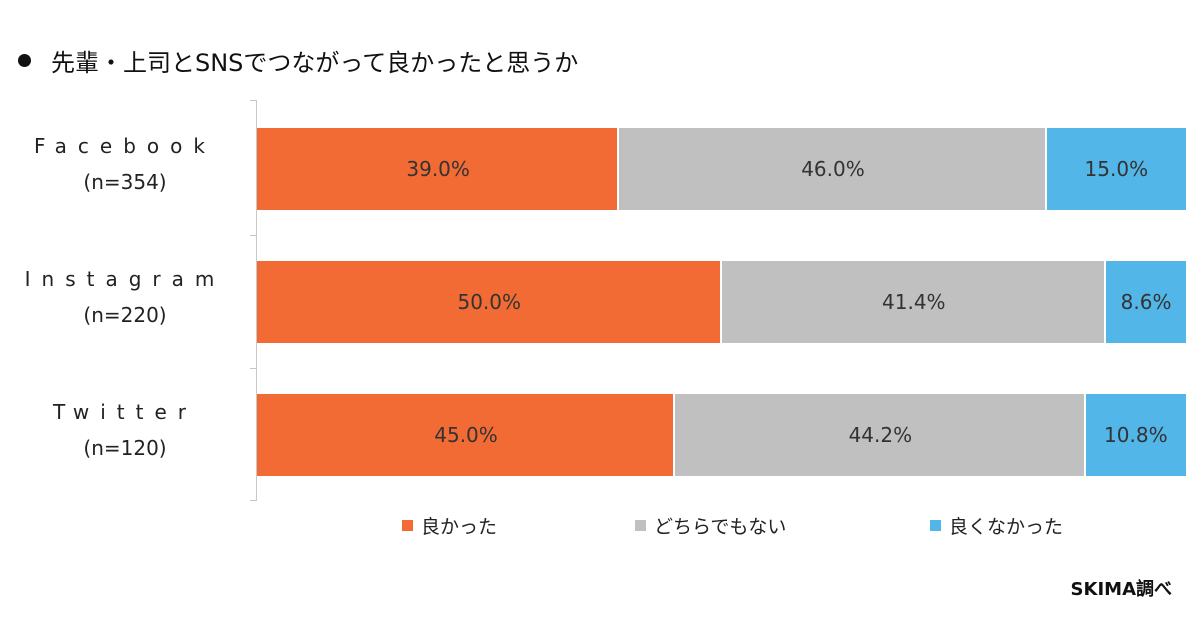 The image size is (1200, 630). I want to click on bullet-icon, so click(24, 60).